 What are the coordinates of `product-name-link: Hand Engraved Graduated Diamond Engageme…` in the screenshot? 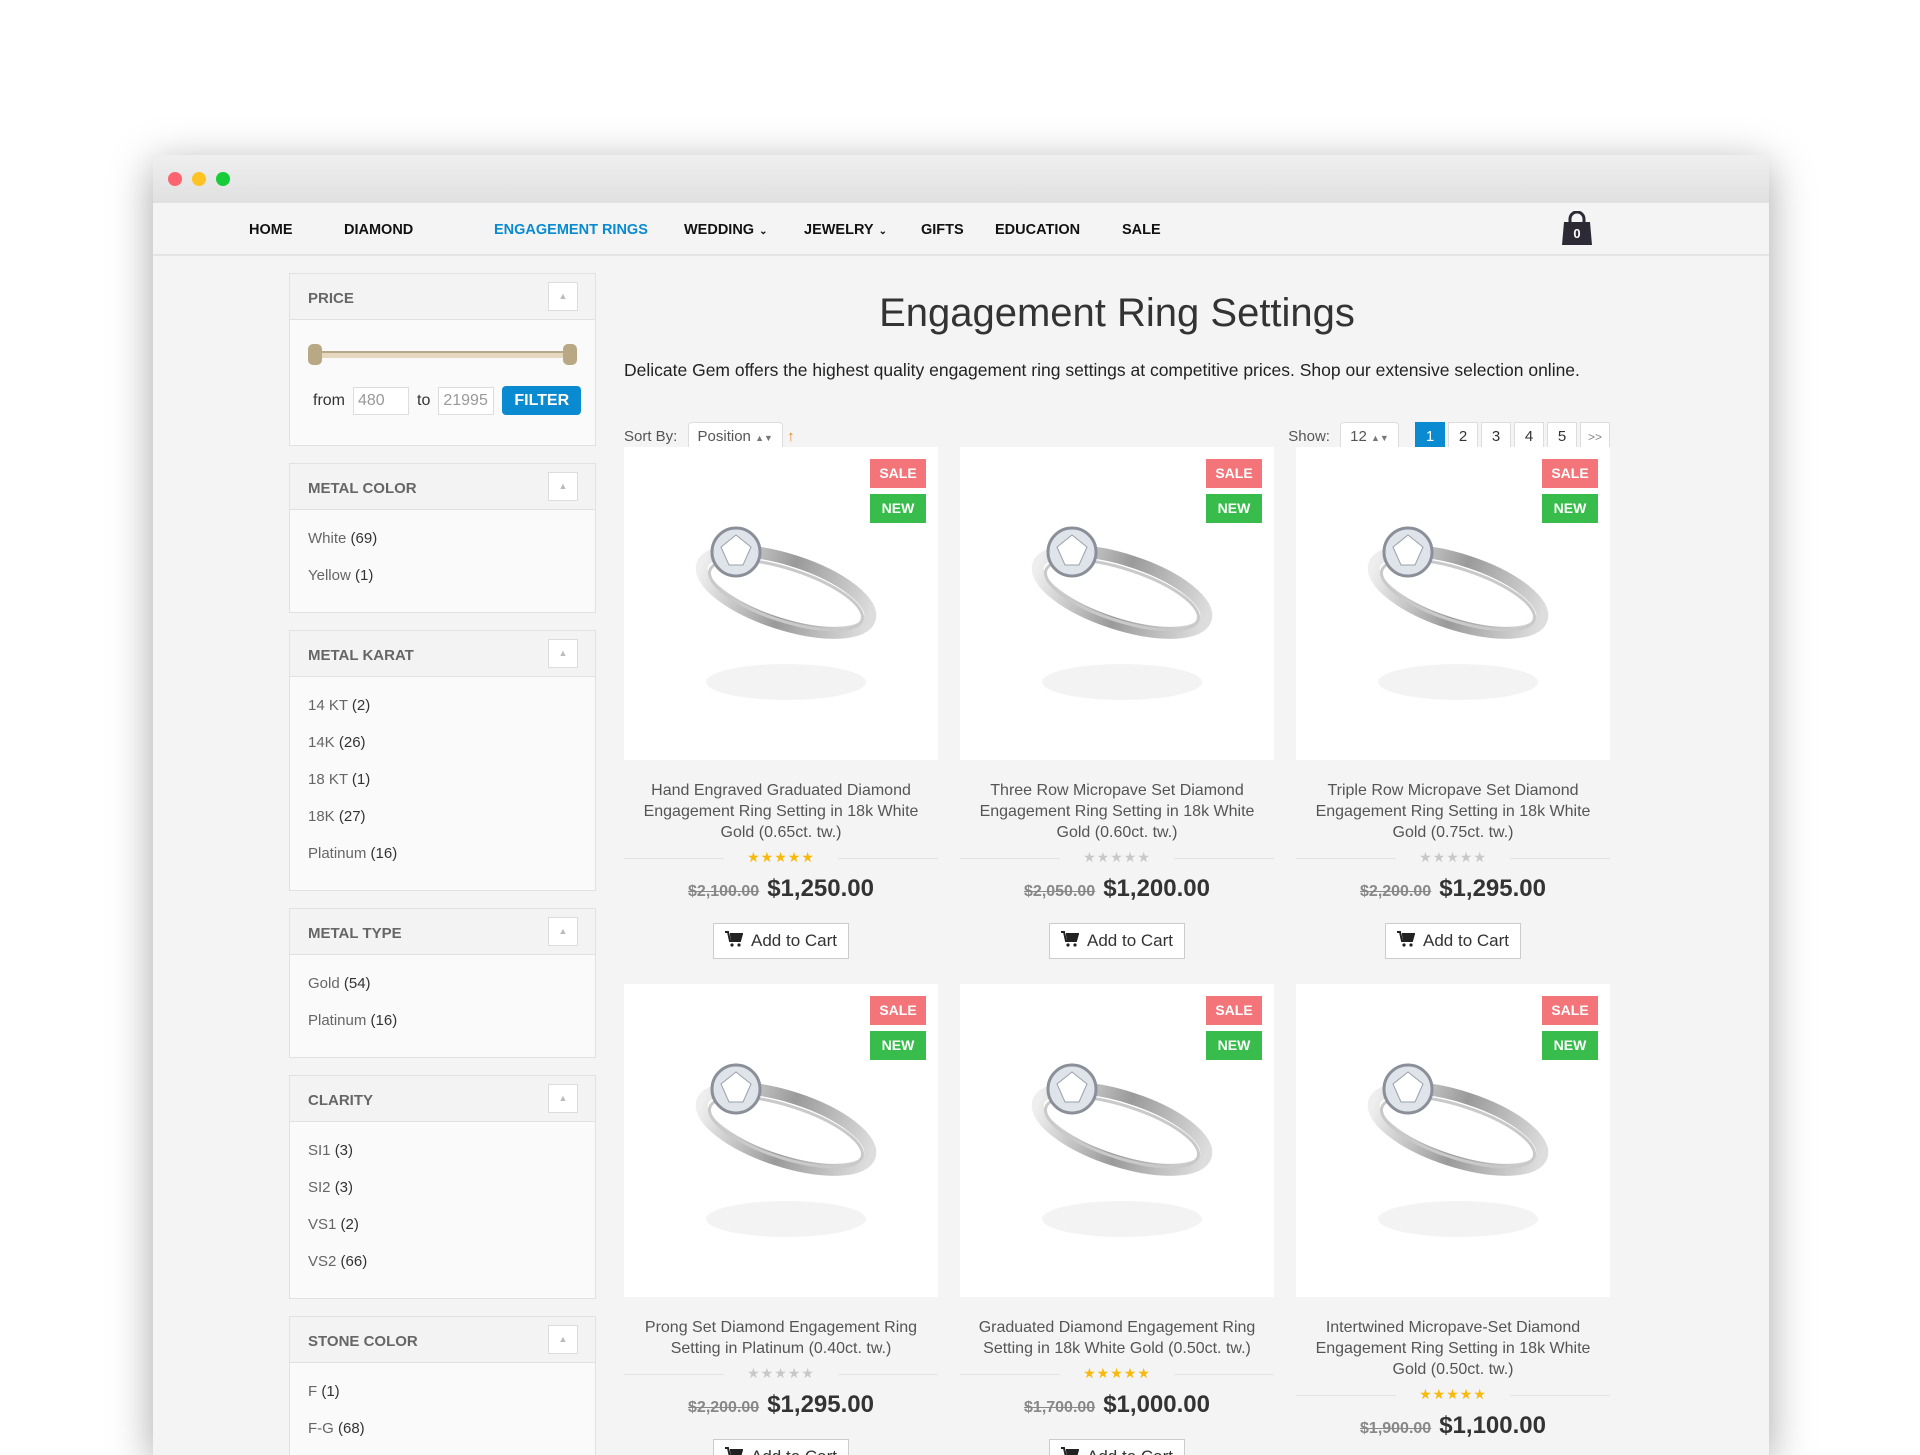 It's located at (781, 811).